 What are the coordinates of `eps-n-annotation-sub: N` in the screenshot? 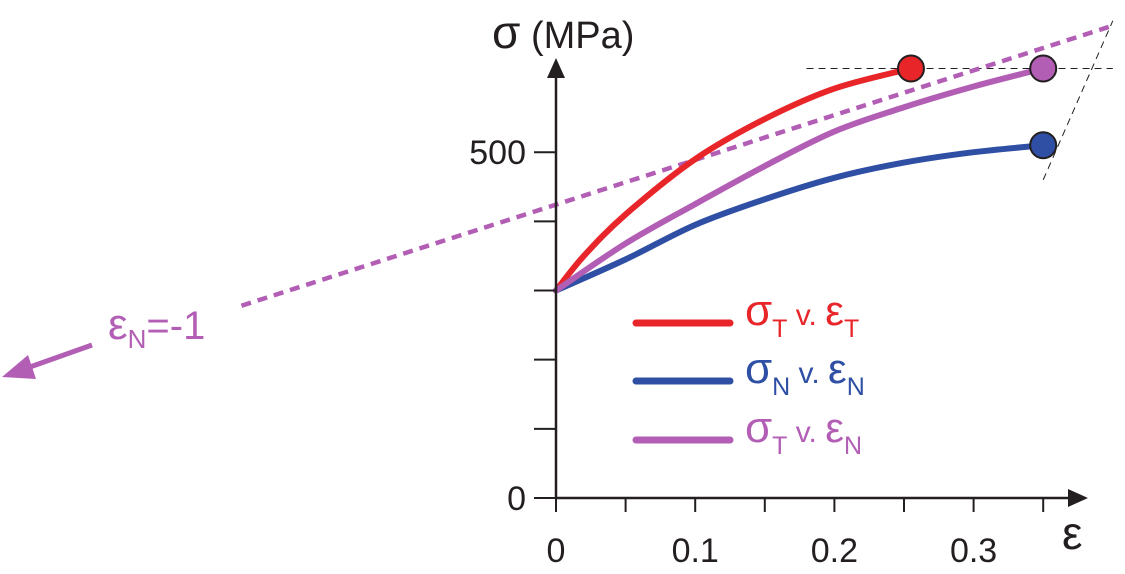 It's located at (137, 339).